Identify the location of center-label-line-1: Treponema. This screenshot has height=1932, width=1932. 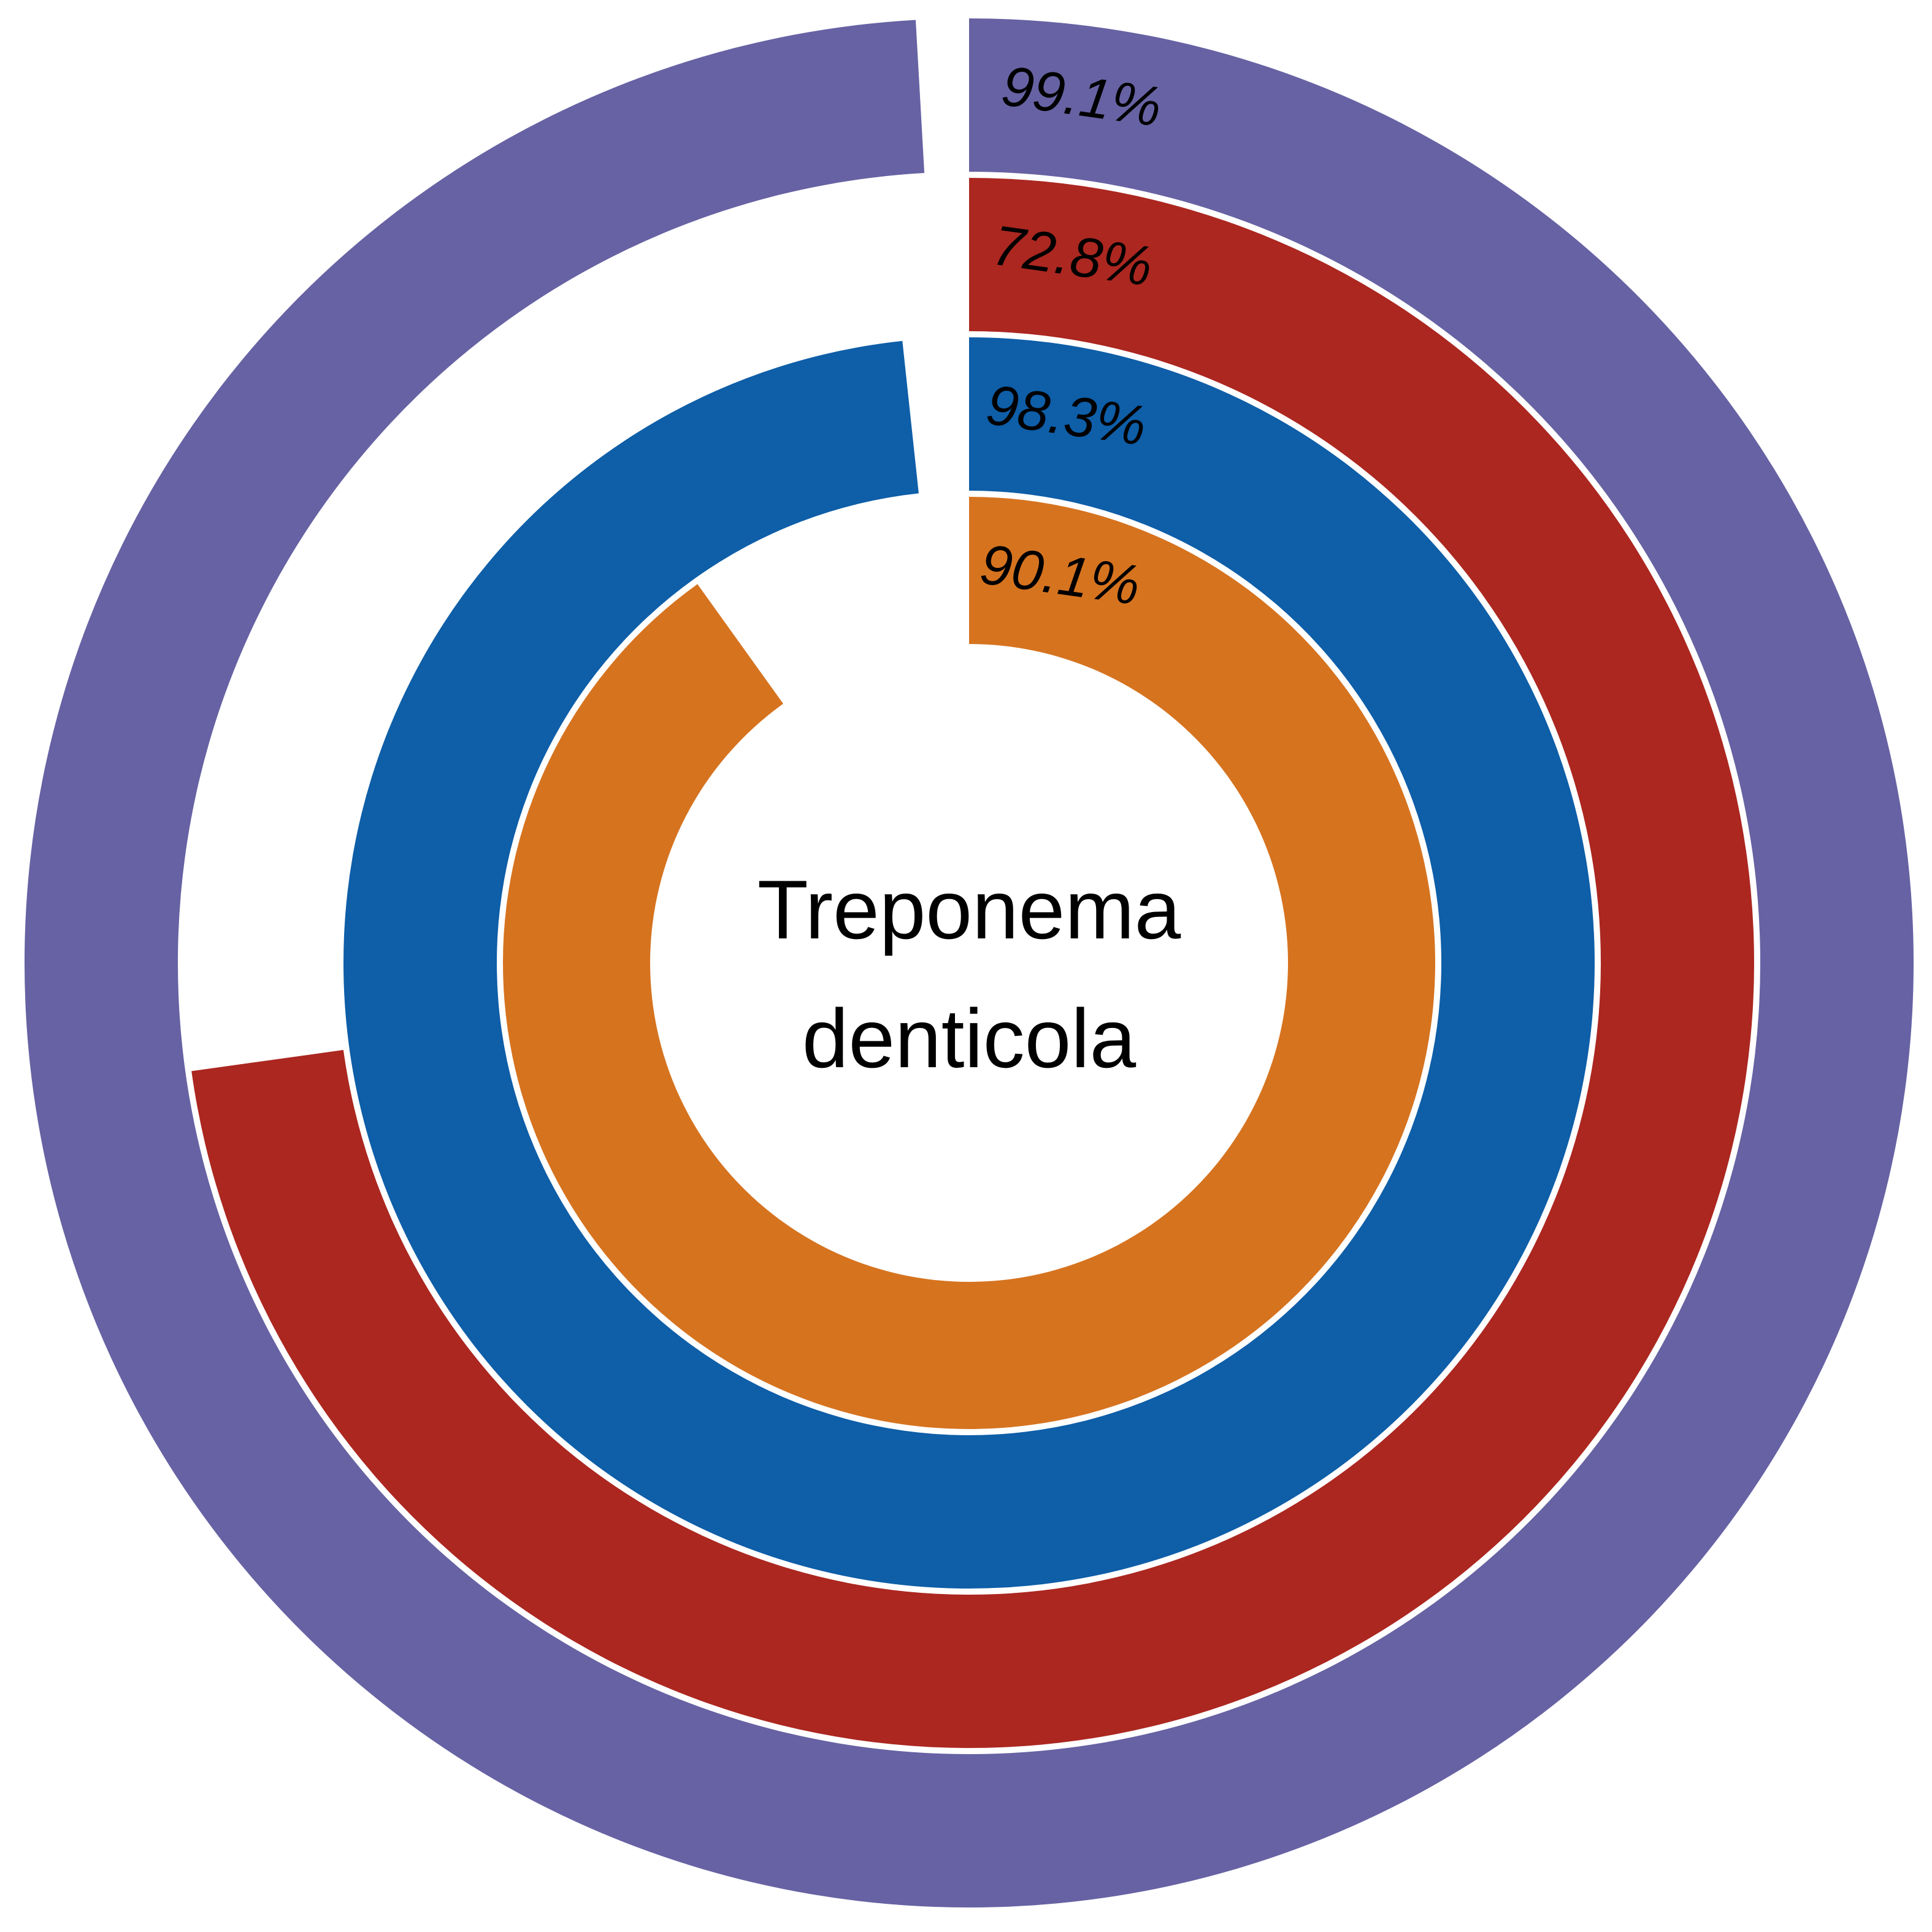
(969, 909).